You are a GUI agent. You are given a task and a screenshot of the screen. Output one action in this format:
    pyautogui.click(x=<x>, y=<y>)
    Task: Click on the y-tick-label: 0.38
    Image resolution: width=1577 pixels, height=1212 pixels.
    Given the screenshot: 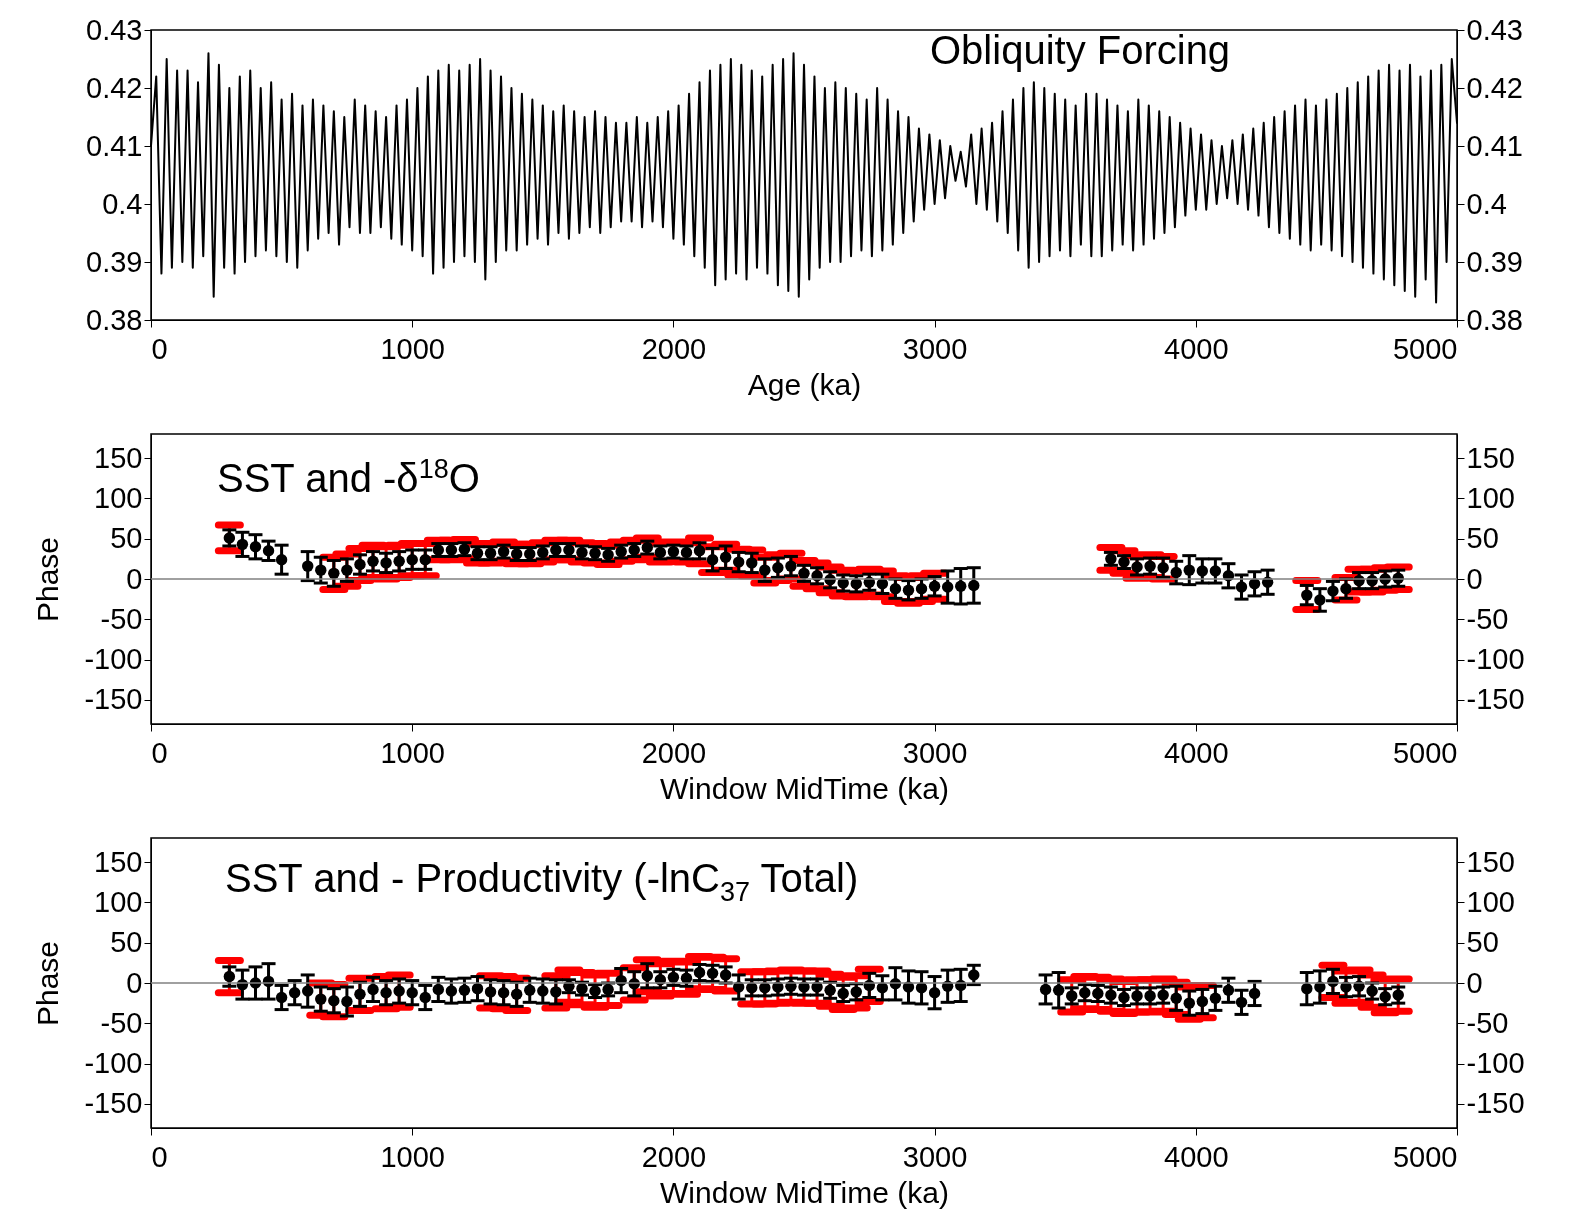 What is the action you would take?
    pyautogui.click(x=114, y=319)
    